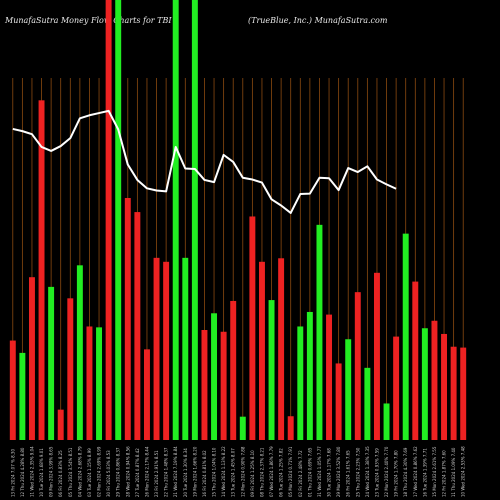 The image size is (500, 500). Describe the element at coordinates (31, 471) in the screenshot. I see `x-tick-label: 11 Wed 2024 2.35% 9.04` at that location.